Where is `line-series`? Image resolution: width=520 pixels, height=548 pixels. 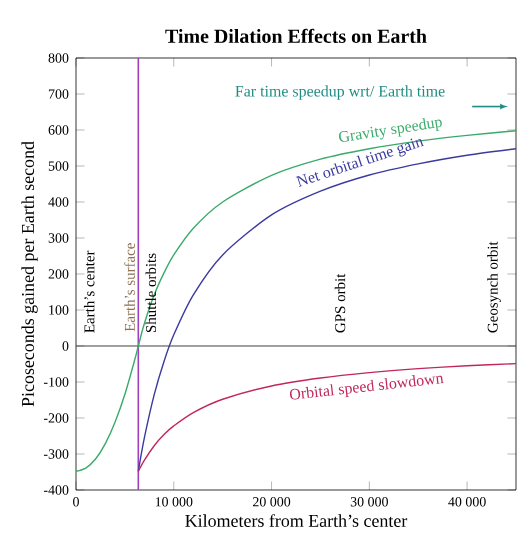 line-series is located at coordinates (327, 417).